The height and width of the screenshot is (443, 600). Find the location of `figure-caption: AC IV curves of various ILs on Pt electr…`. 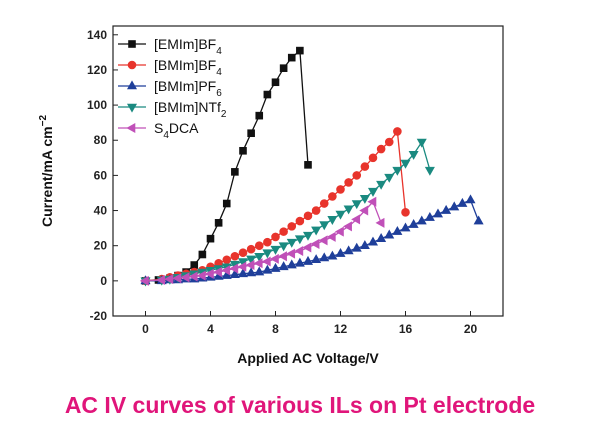

figure-caption: AC IV curves of various ILs on Pt electr… is located at coordinates (300, 405).